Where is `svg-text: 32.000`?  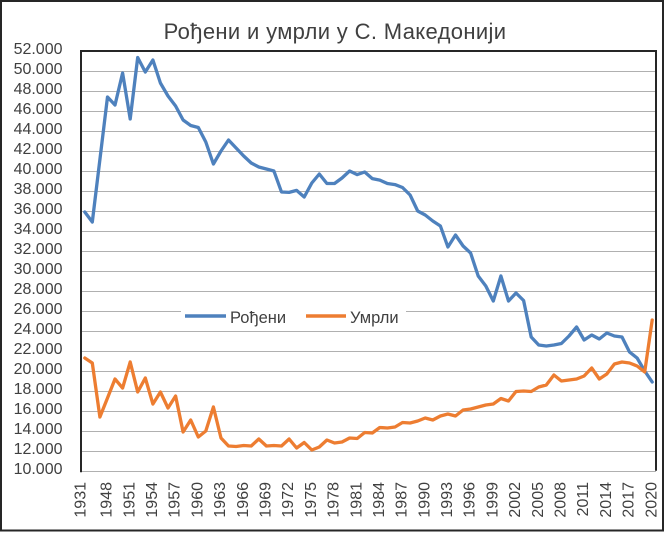
svg-text: 32.000 is located at coordinates (38, 249).